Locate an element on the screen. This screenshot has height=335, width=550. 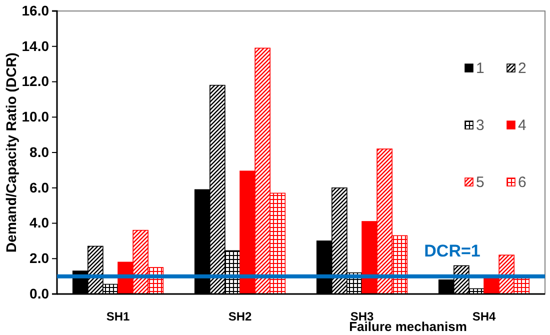
y-axis-title: Demand/Capacity Ratio (DCR) is located at coordinates (11, 152).